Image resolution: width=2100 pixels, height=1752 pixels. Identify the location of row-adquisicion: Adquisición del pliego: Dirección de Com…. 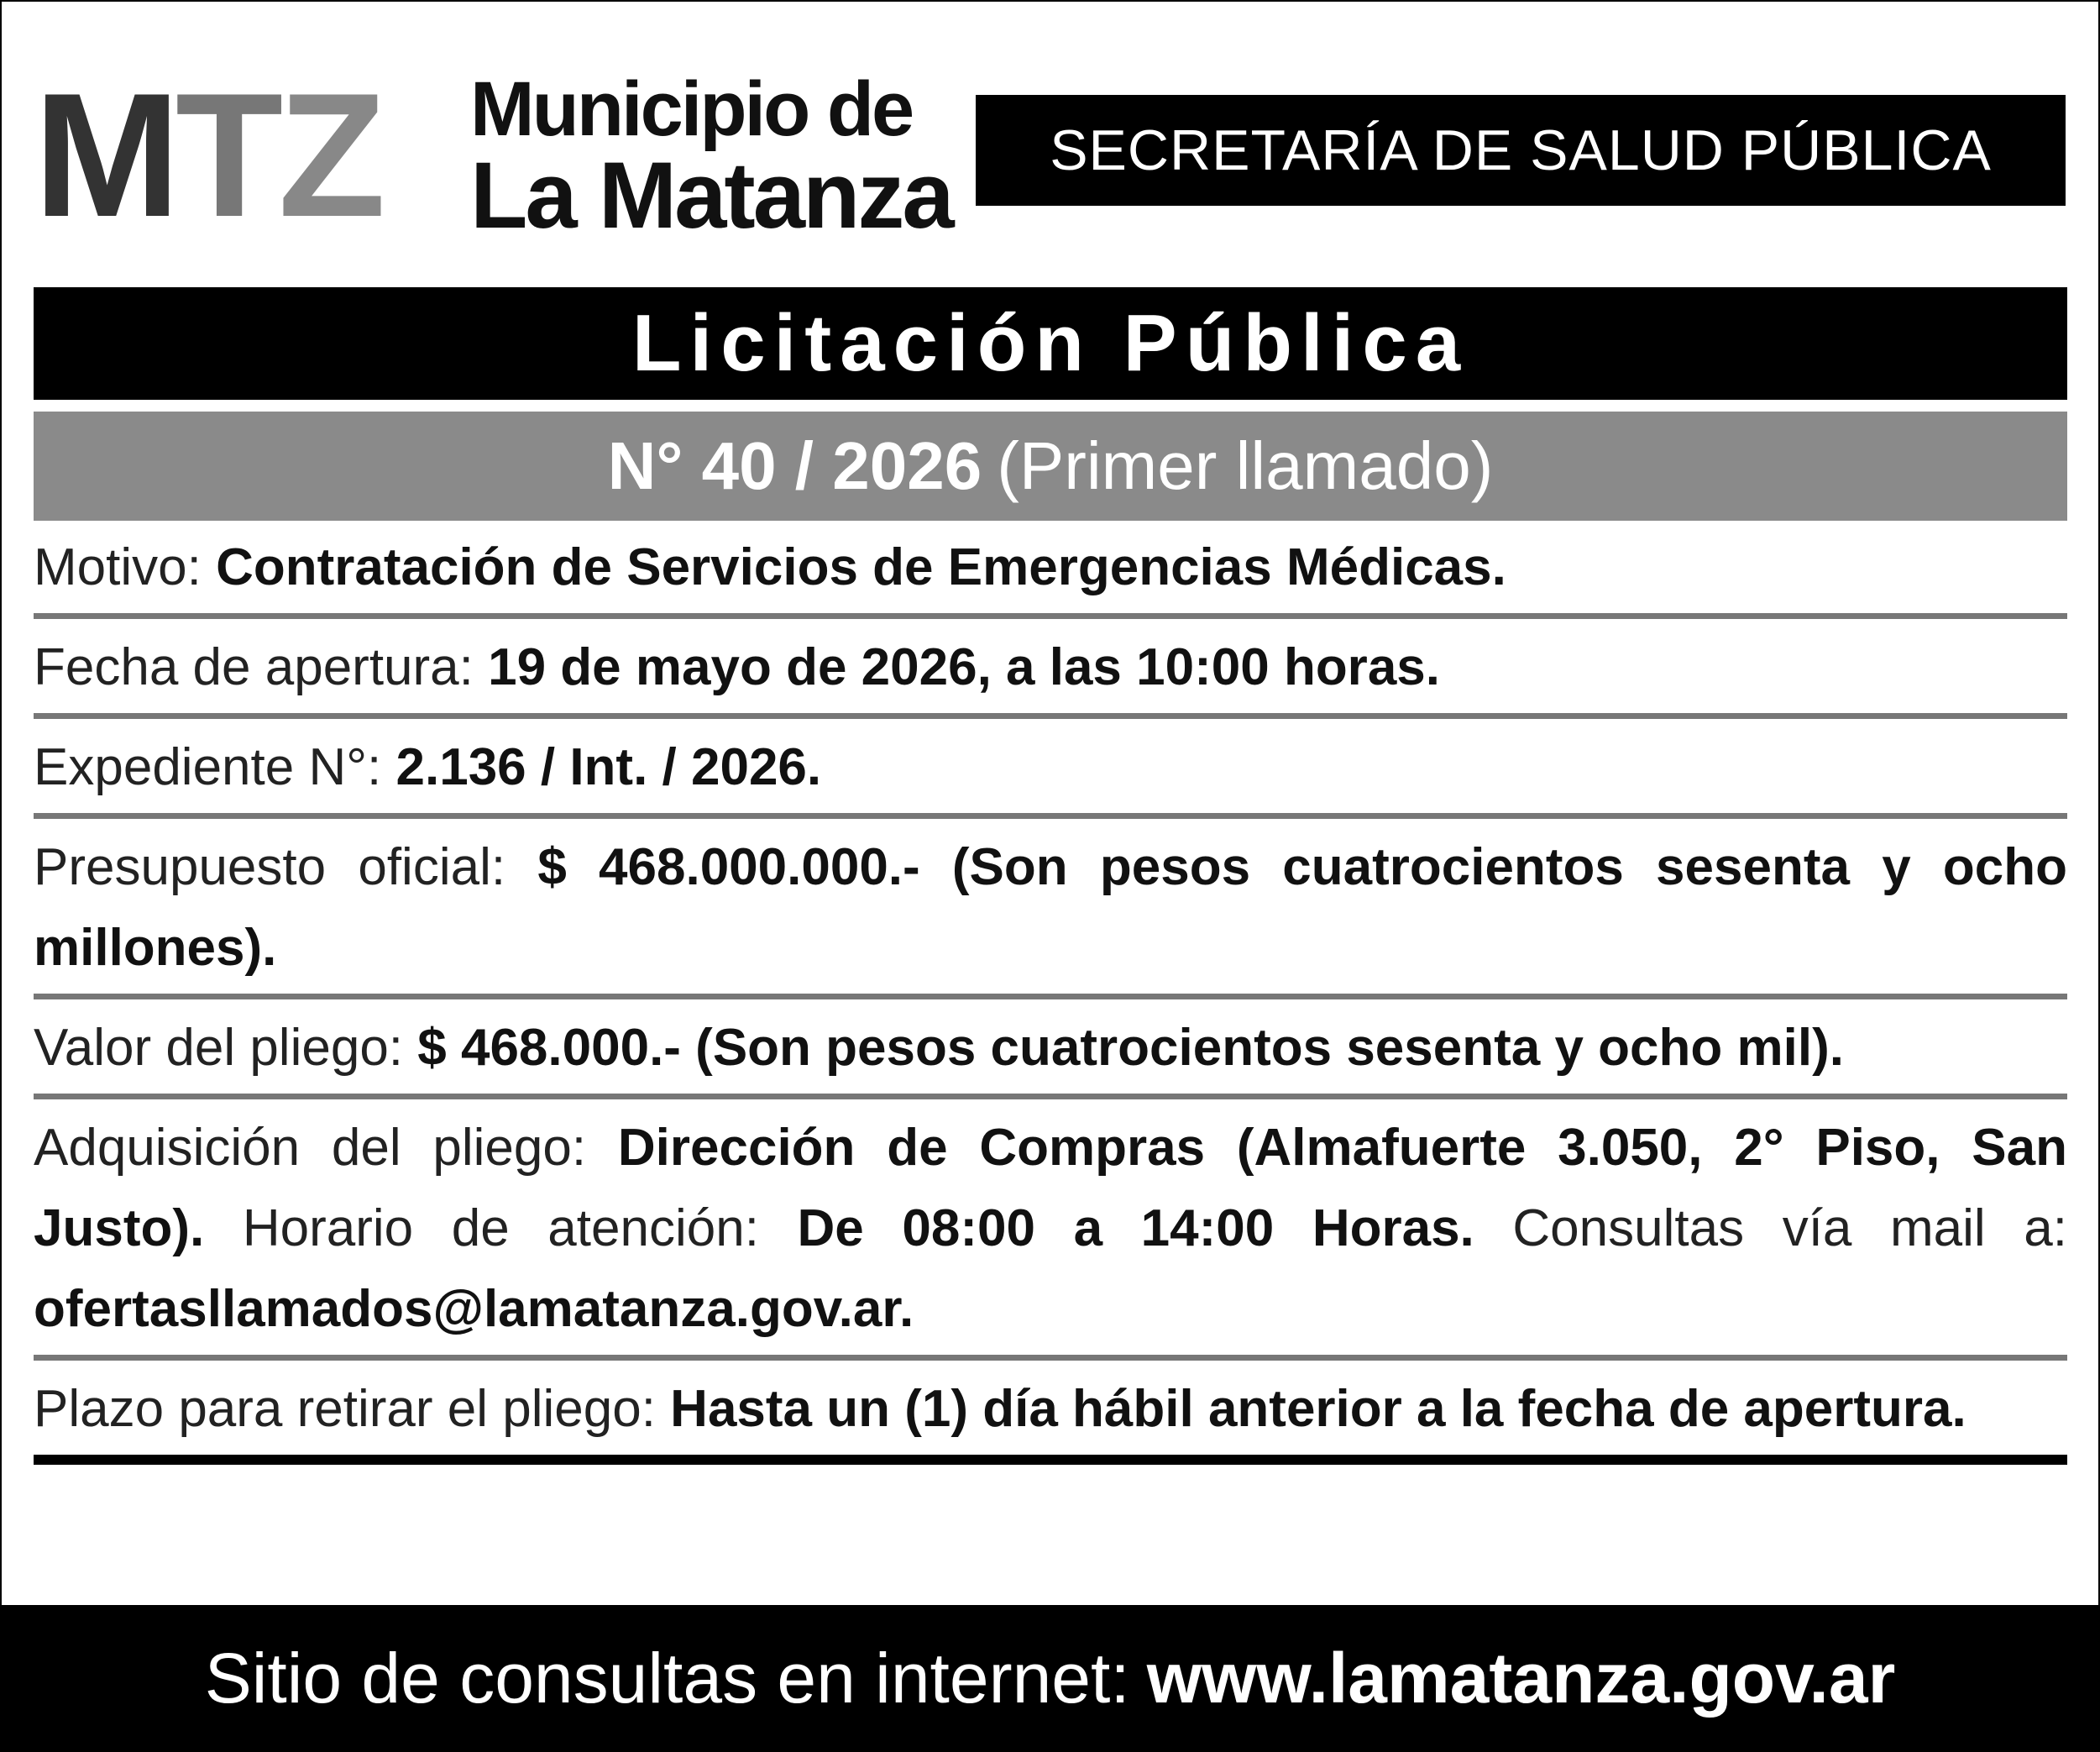
(1050, 1234).